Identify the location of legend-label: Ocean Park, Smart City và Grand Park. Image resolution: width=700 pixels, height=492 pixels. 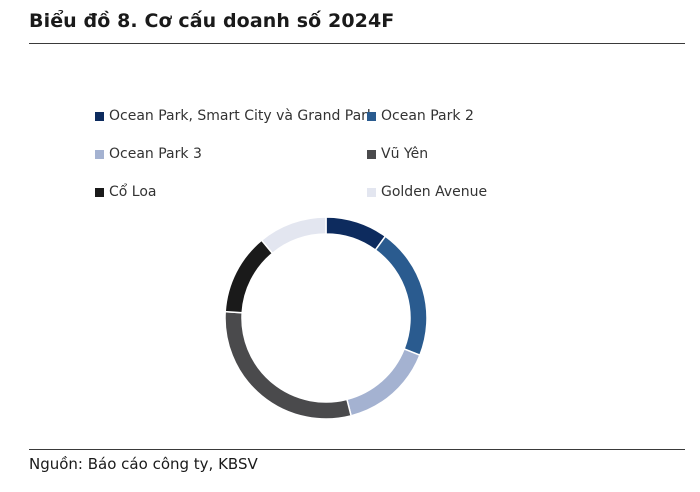
(242, 116).